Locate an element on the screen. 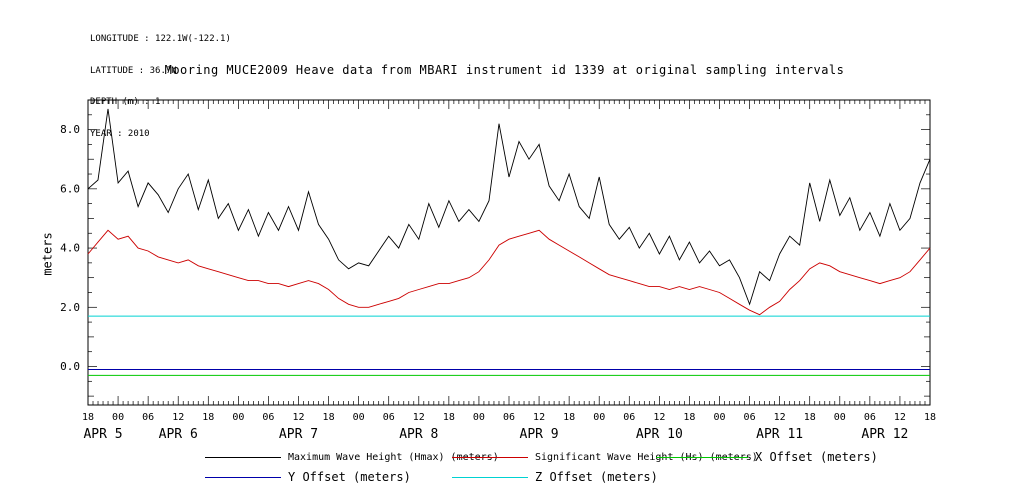 The width and height of the screenshot is (1009, 504). longitude-label: LONGITUDE : 122.1W(-122.1) is located at coordinates (160, 39).